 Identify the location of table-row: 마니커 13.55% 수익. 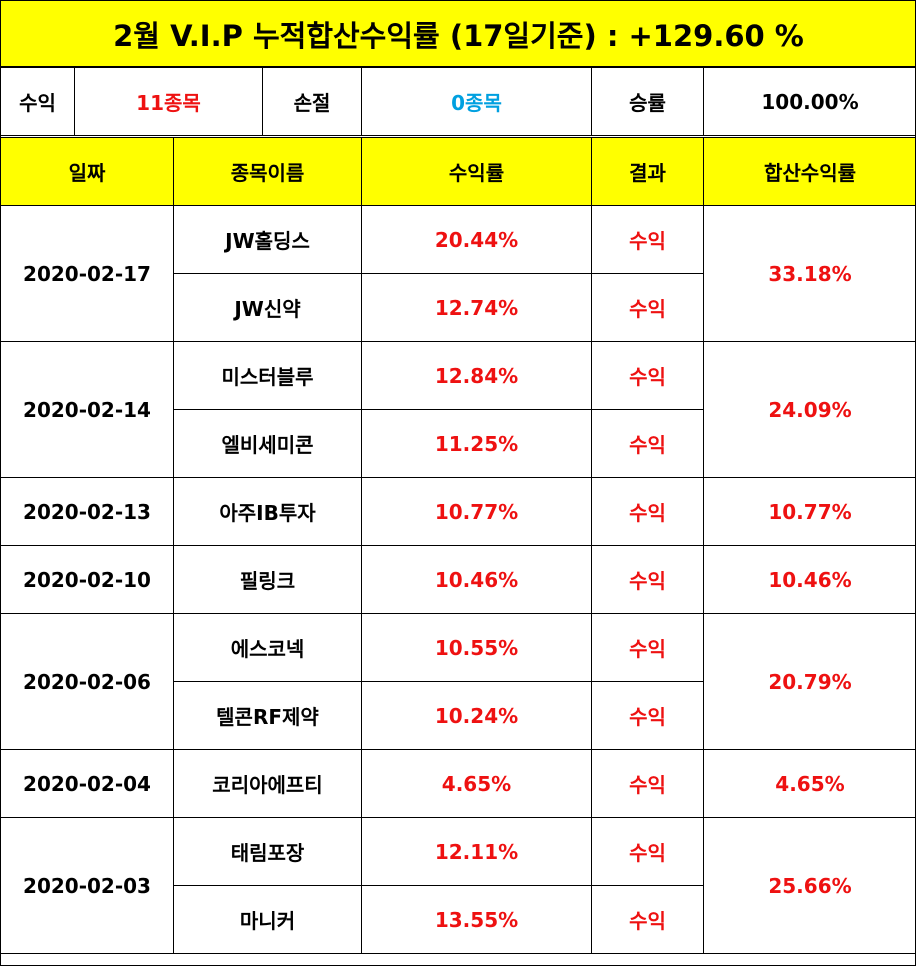
(458, 919).